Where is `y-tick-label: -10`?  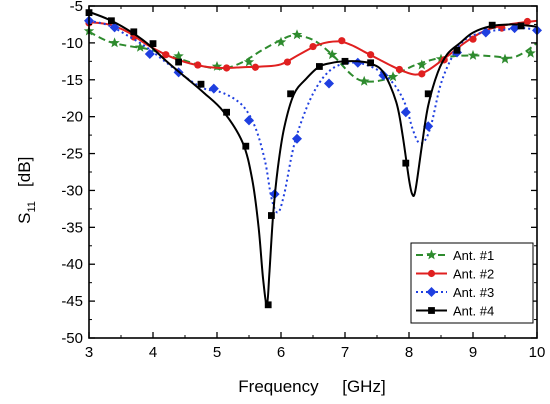 y-tick-label: -10 is located at coordinates (72, 43).